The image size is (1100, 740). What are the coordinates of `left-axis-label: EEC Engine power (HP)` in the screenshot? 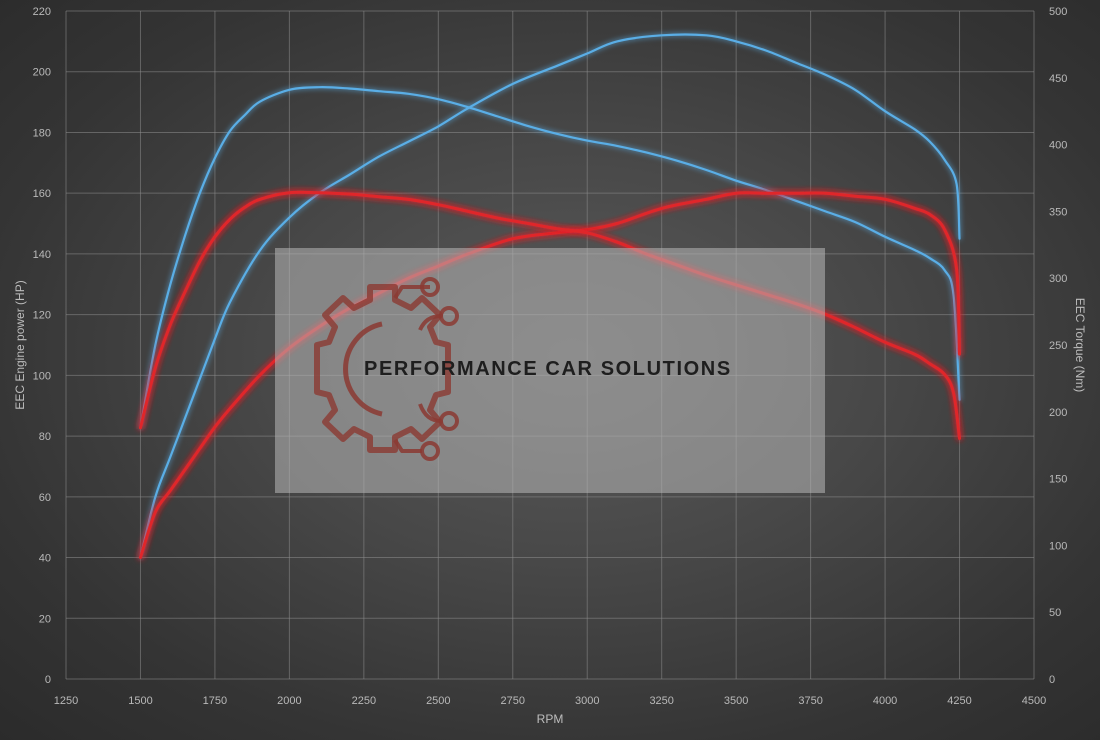 It's located at (20, 344).